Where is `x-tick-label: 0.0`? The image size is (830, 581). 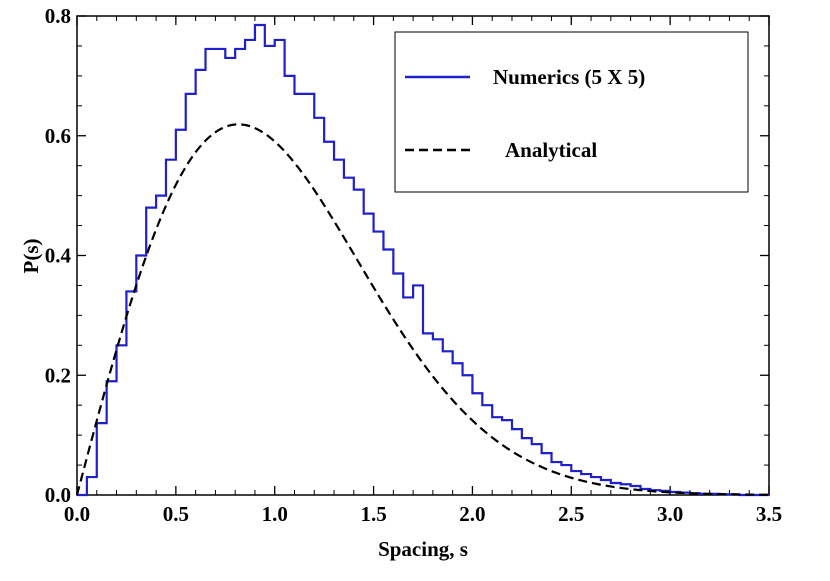 x-tick-label: 0.0 is located at coordinates (77, 514).